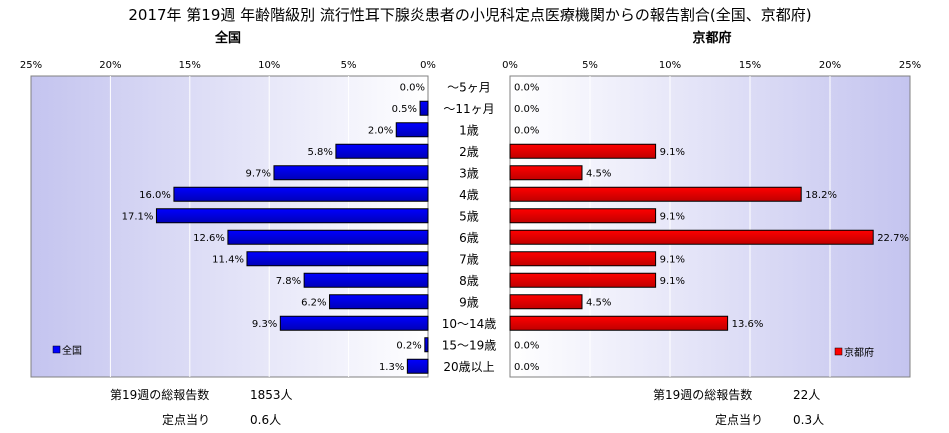 Image resolution: width=949 pixels, height=433 pixels. What do you see at coordinates (349, 65) in the screenshot?
I see `left-tick-label: 5%` at bounding box center [349, 65].